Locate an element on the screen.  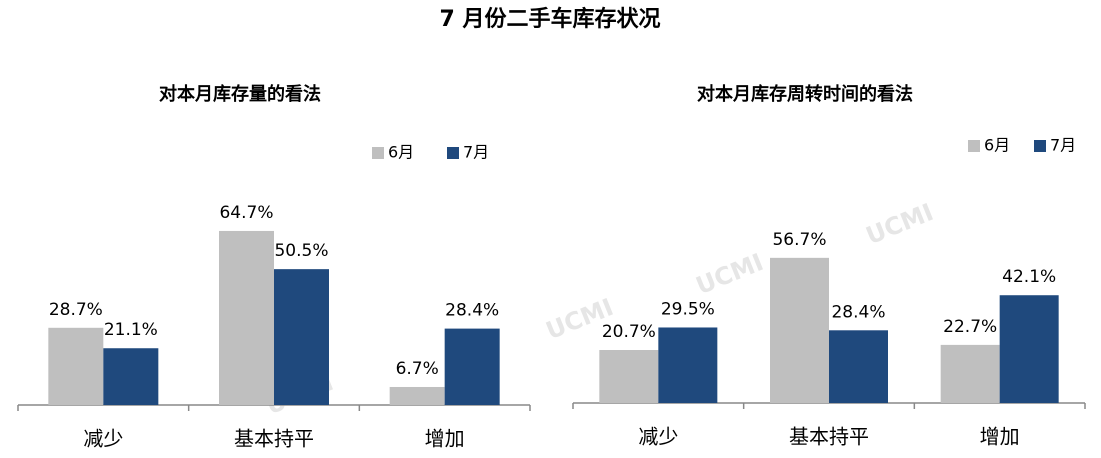
data-label: 64.7% is located at coordinates (246, 213).